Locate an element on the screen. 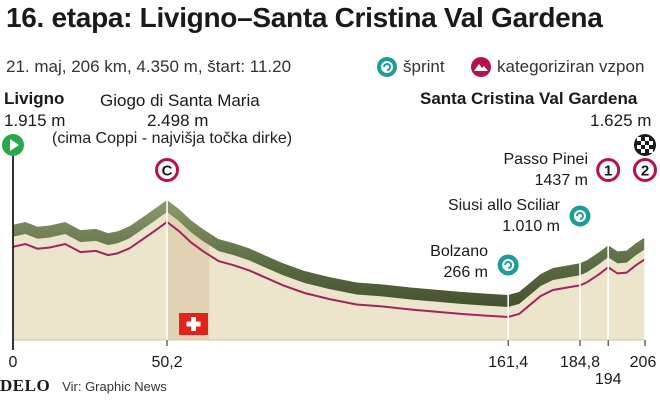 The width and height of the screenshot is (660, 401). climb-marker-finish: 2 is located at coordinates (645, 170).